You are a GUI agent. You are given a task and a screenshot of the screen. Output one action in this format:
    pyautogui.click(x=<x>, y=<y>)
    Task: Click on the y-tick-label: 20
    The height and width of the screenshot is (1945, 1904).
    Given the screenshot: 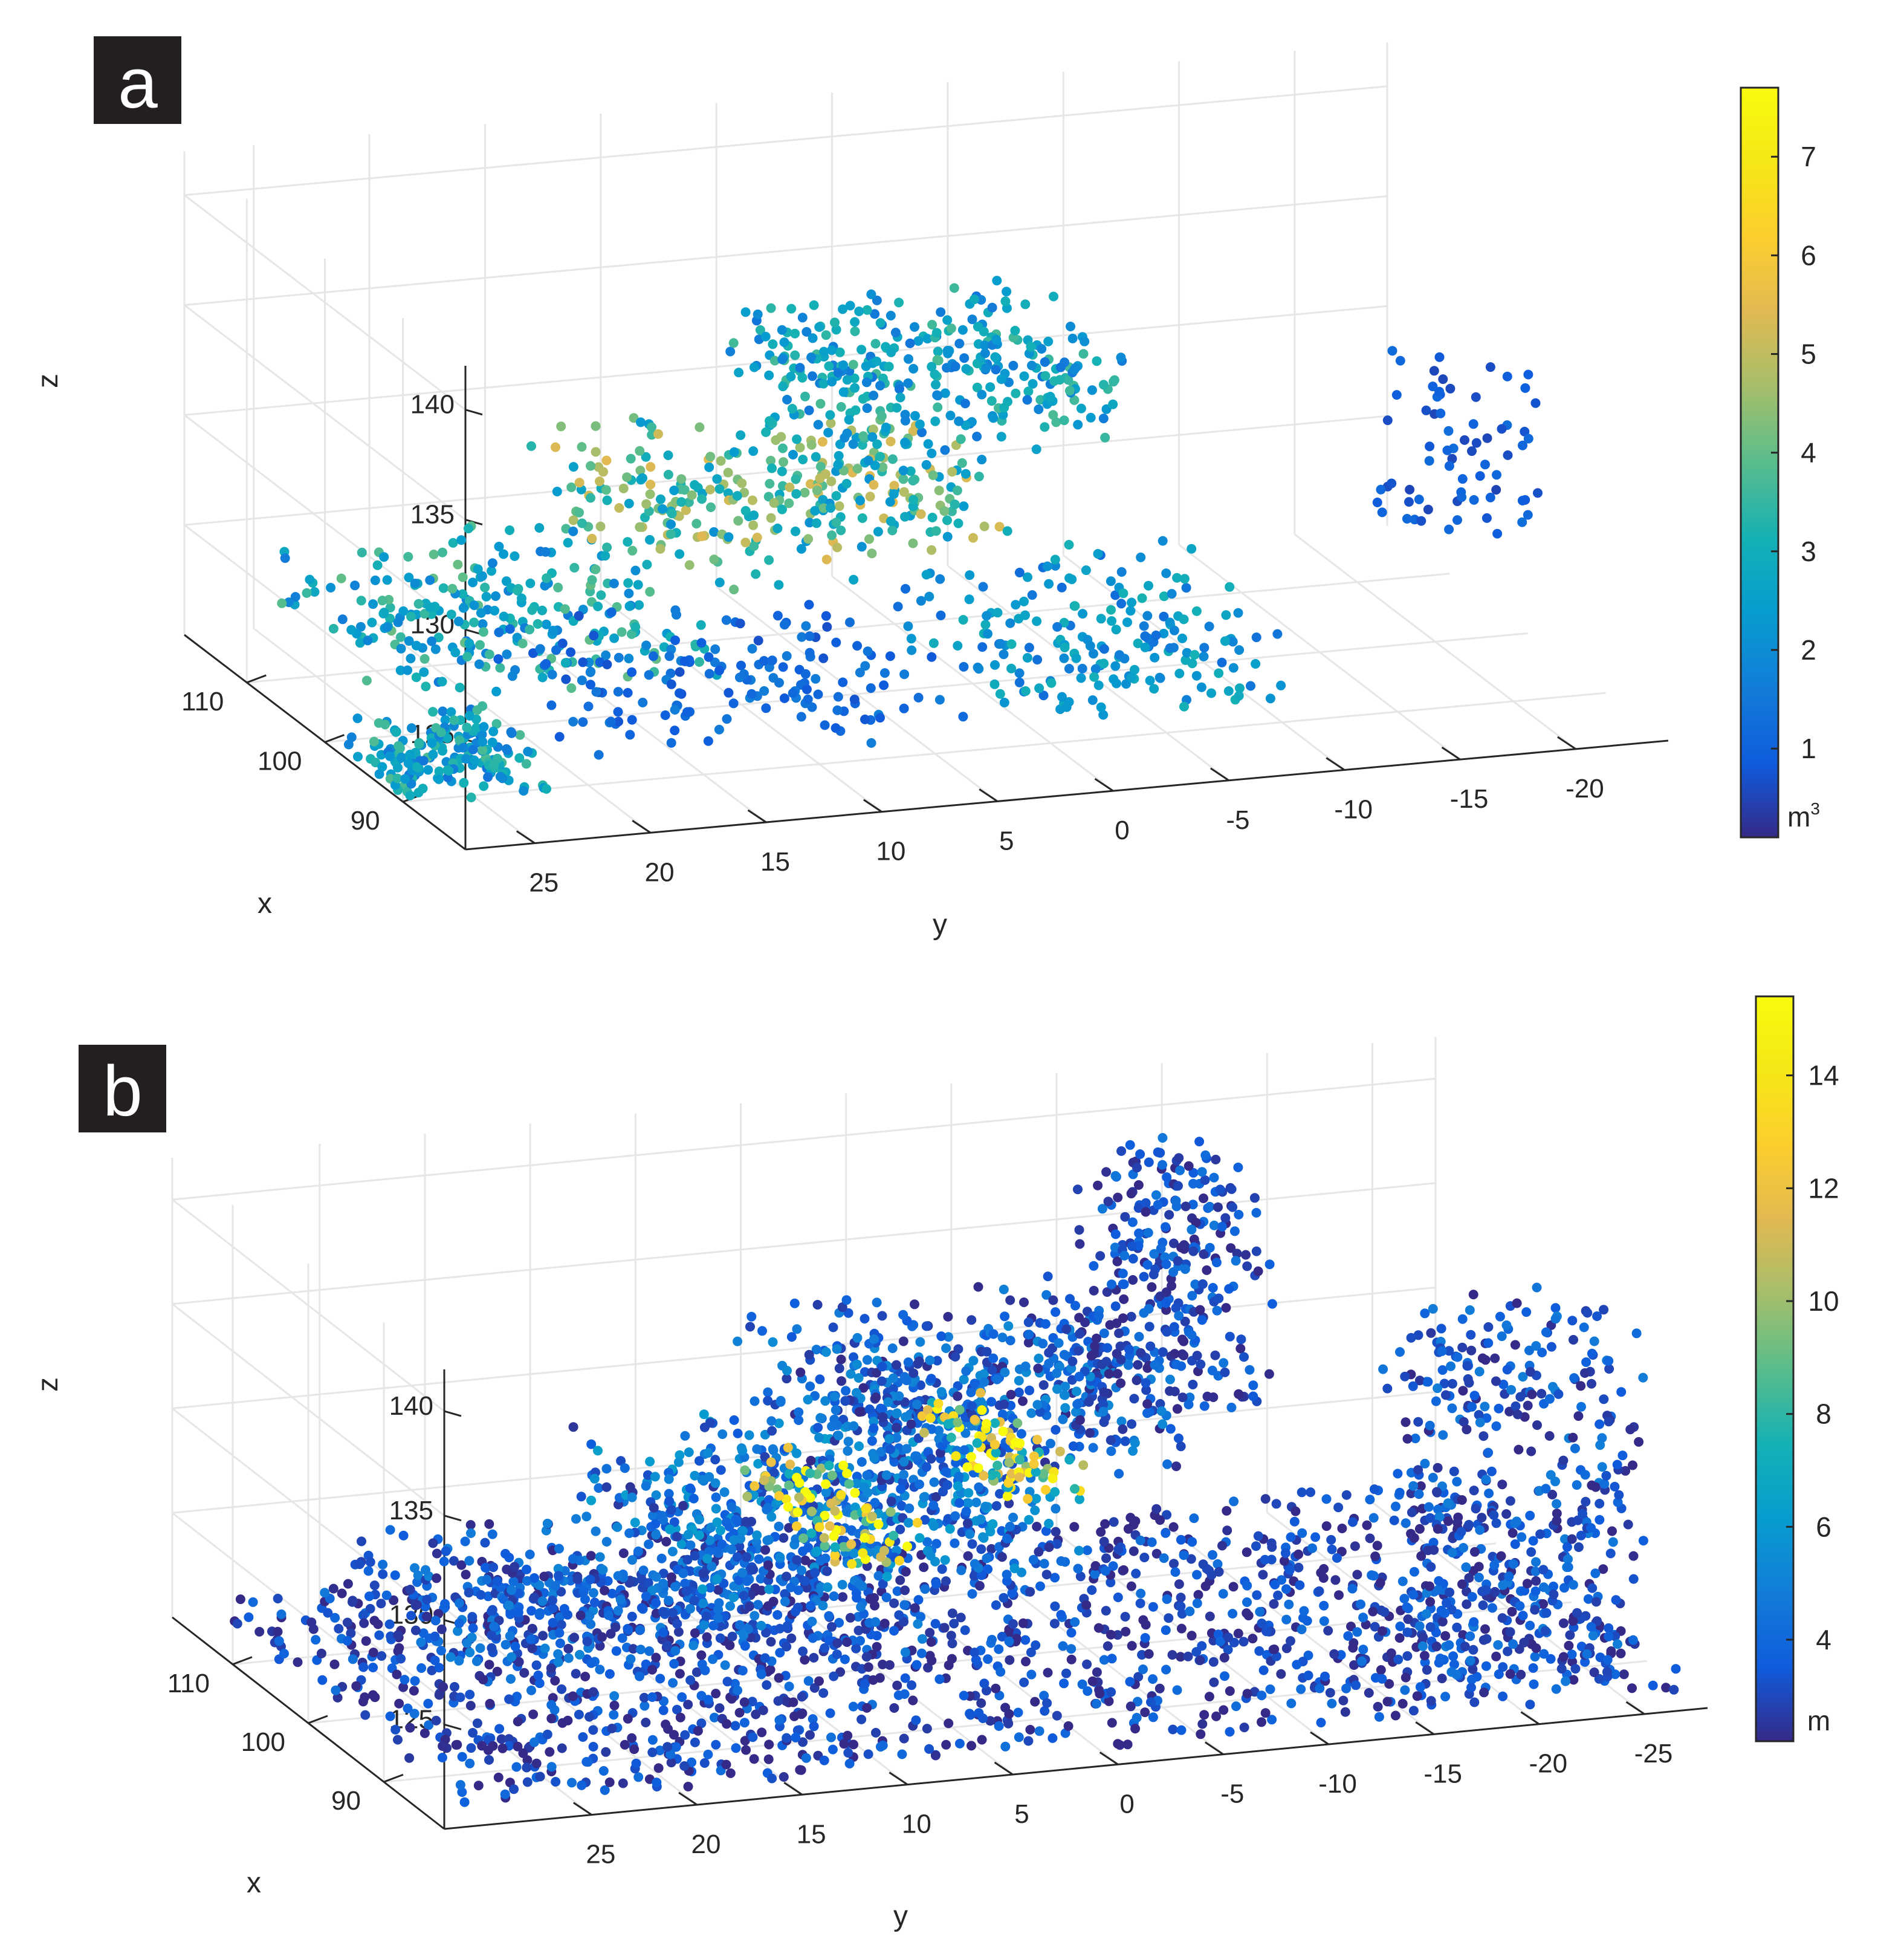 What is the action you would take?
    pyautogui.click(x=660, y=872)
    